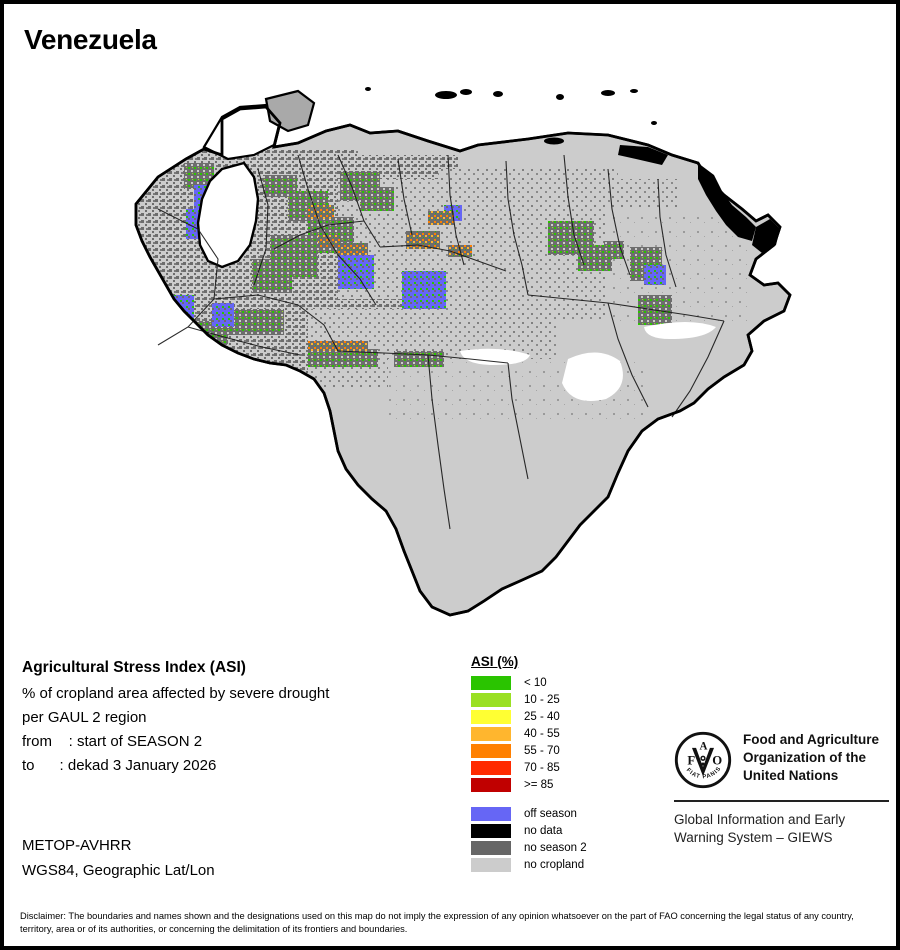 This screenshot has height=950, width=900. Describe the element at coordinates (566, 767) in the screenshot. I see `legend-class-row: 70 - 85` at that location.